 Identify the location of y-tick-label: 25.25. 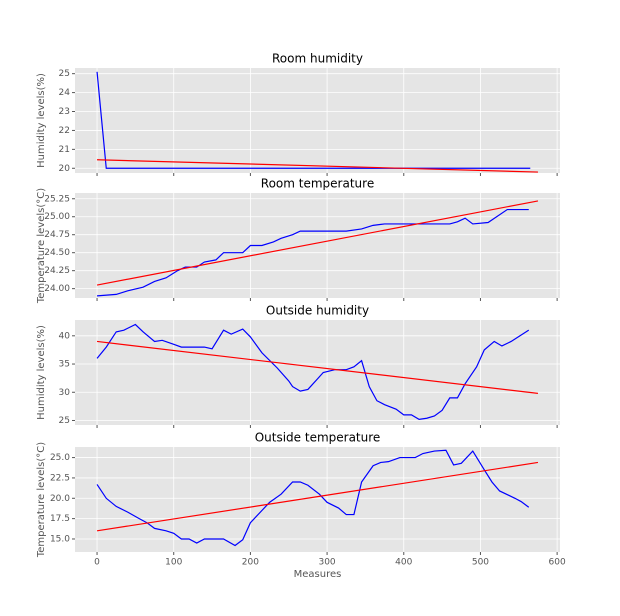
(57, 199).